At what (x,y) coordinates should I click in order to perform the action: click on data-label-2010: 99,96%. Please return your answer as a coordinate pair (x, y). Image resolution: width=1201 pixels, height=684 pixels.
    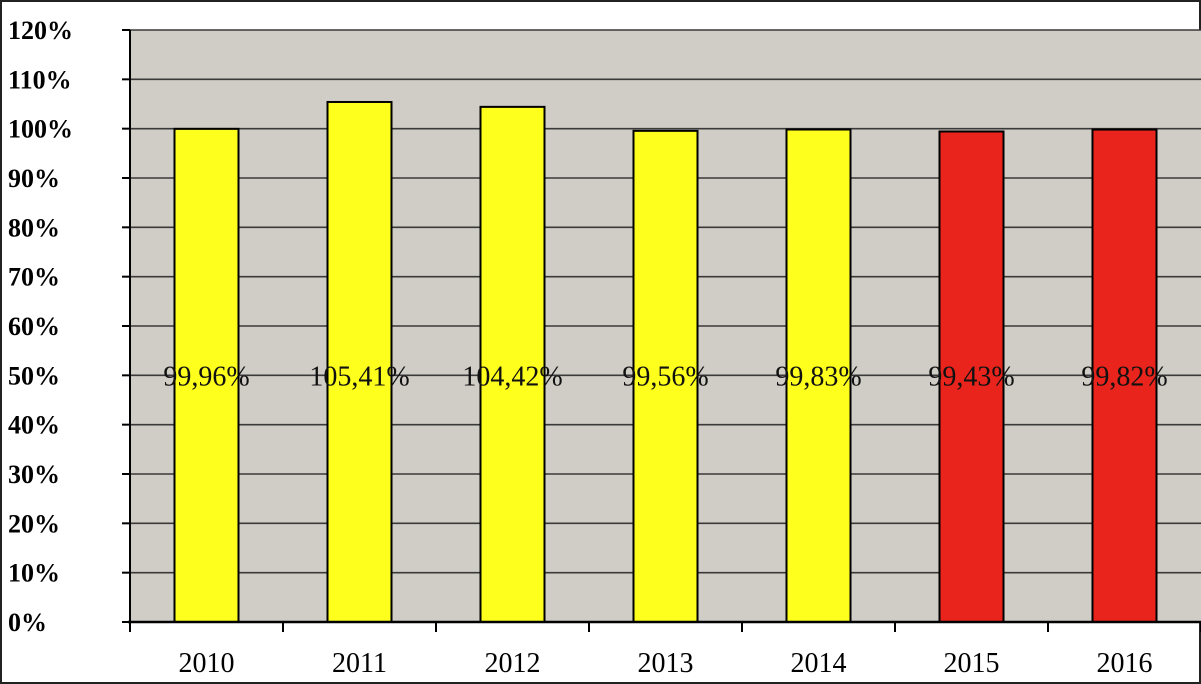
    Looking at the image, I should click on (206, 376).